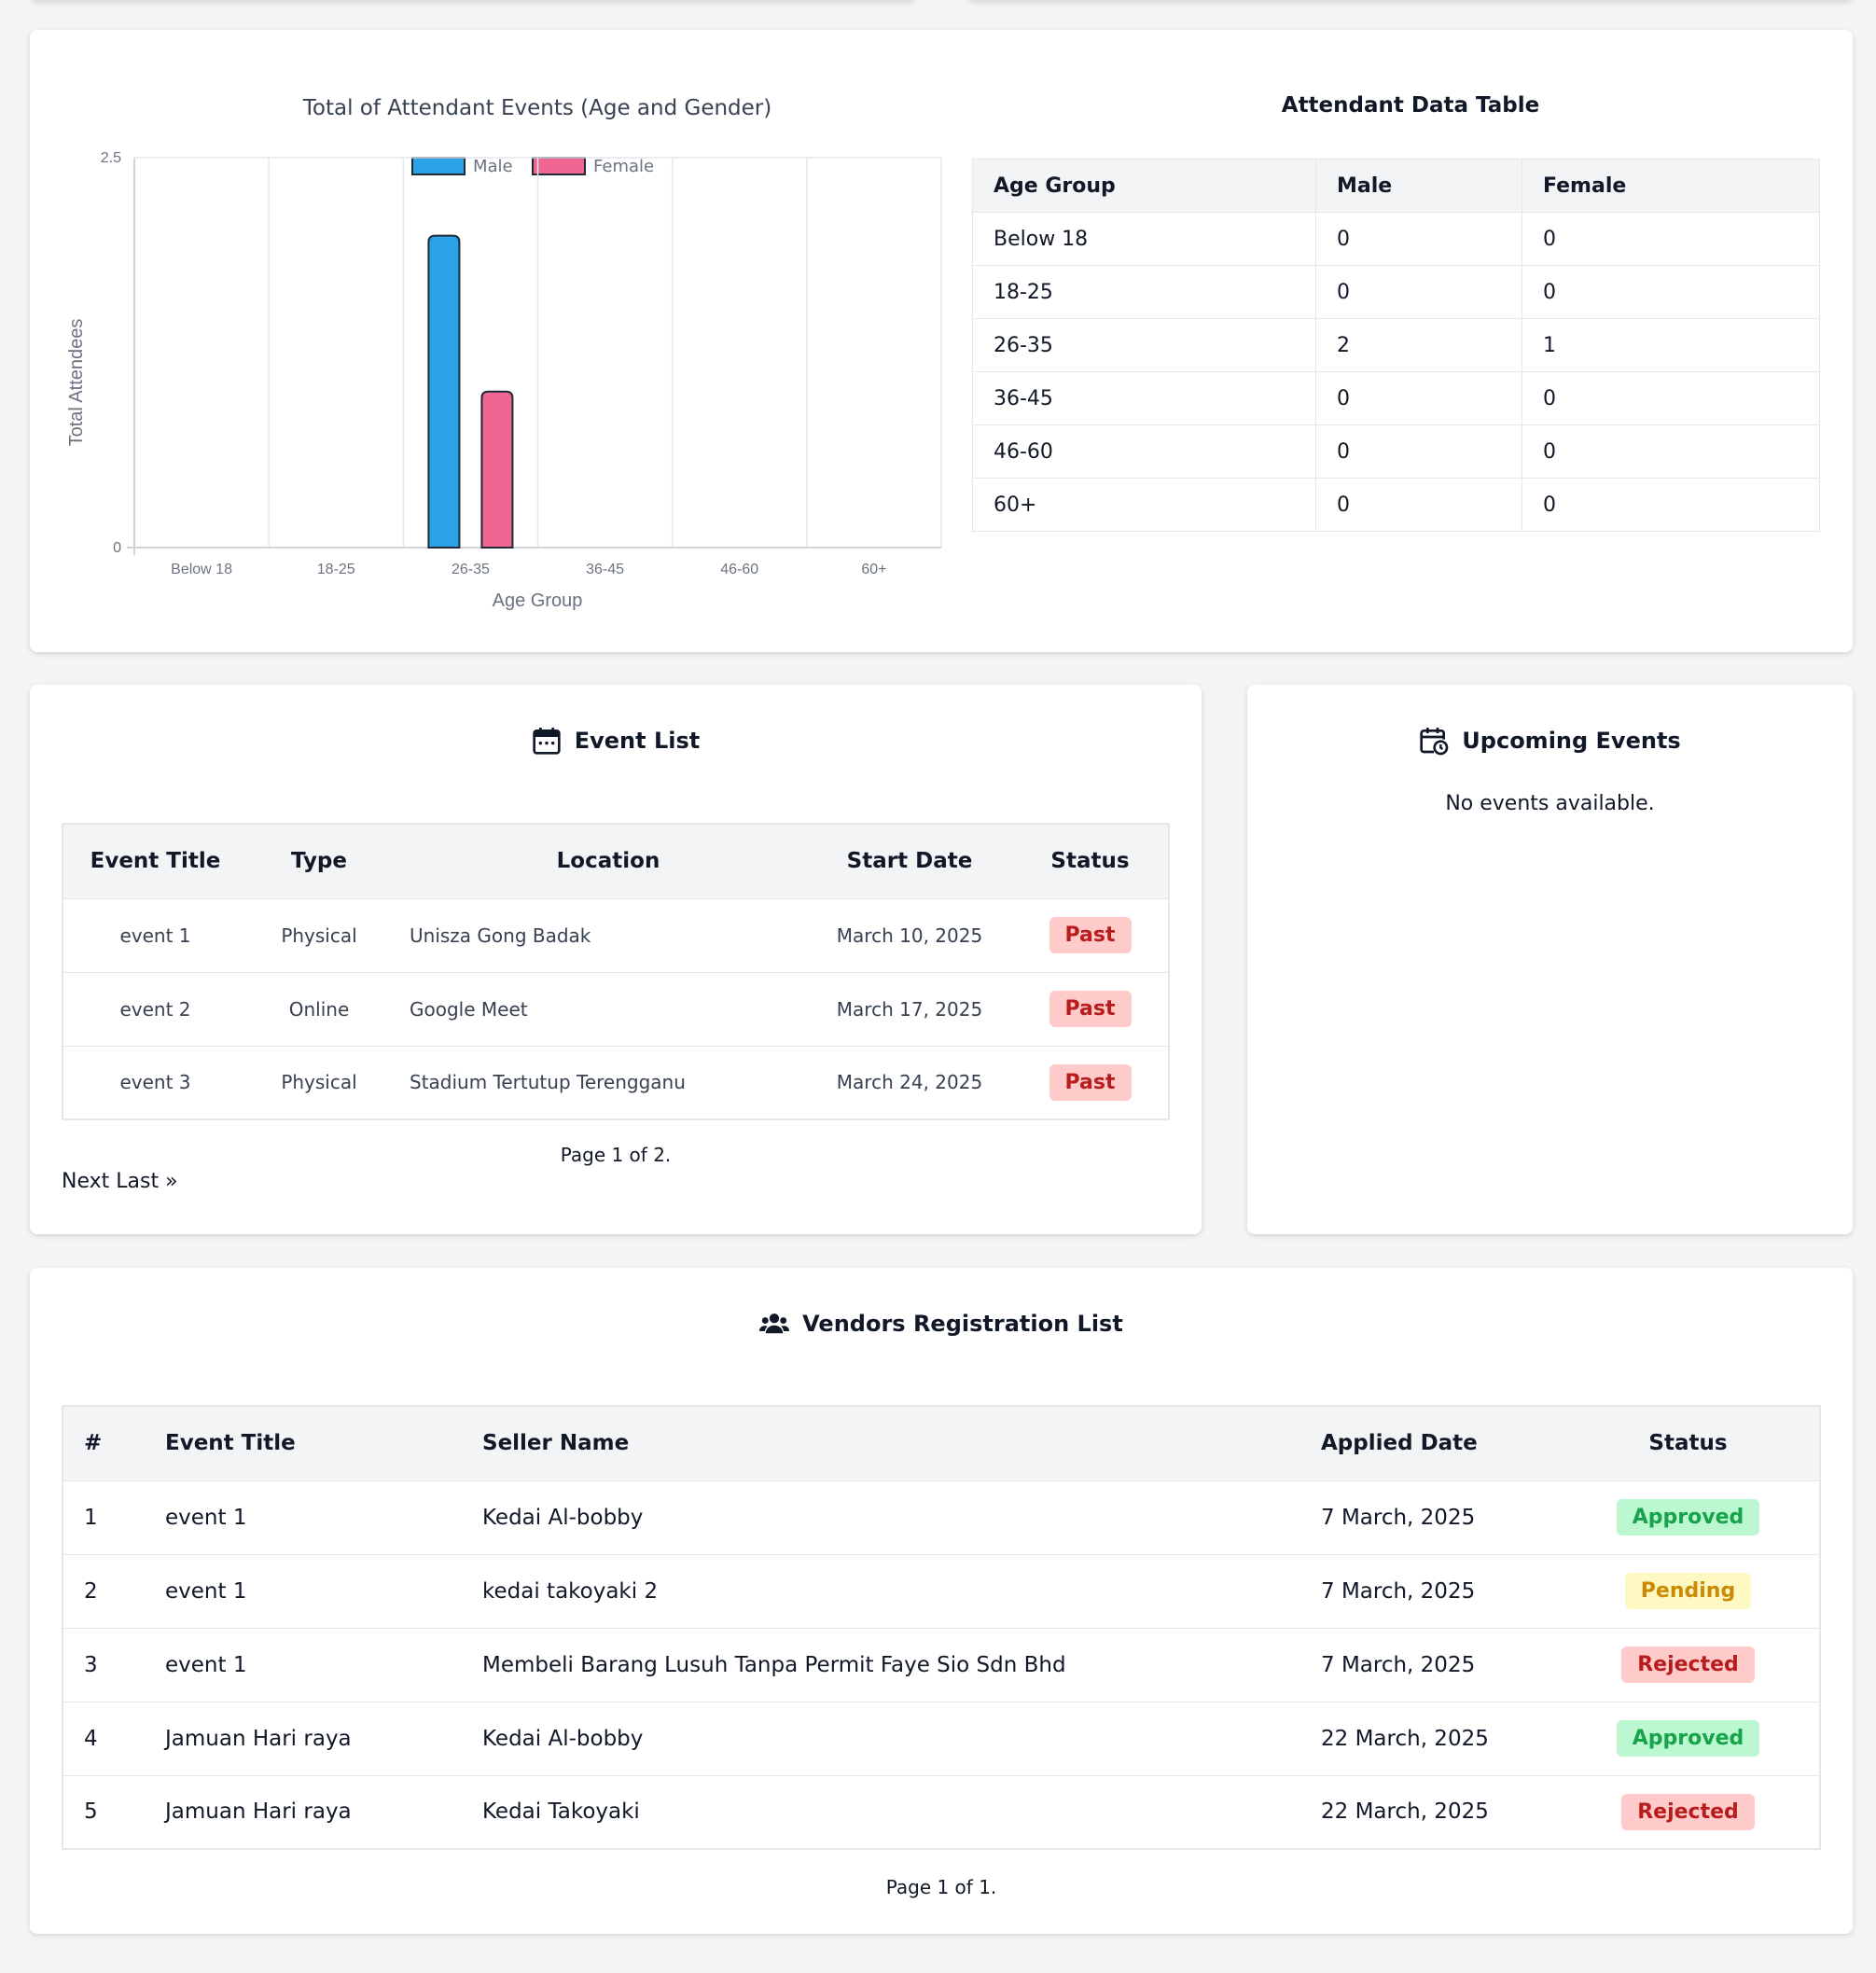  Describe the element at coordinates (104, 1664) in the screenshot. I see `cell-number: 3` at that location.